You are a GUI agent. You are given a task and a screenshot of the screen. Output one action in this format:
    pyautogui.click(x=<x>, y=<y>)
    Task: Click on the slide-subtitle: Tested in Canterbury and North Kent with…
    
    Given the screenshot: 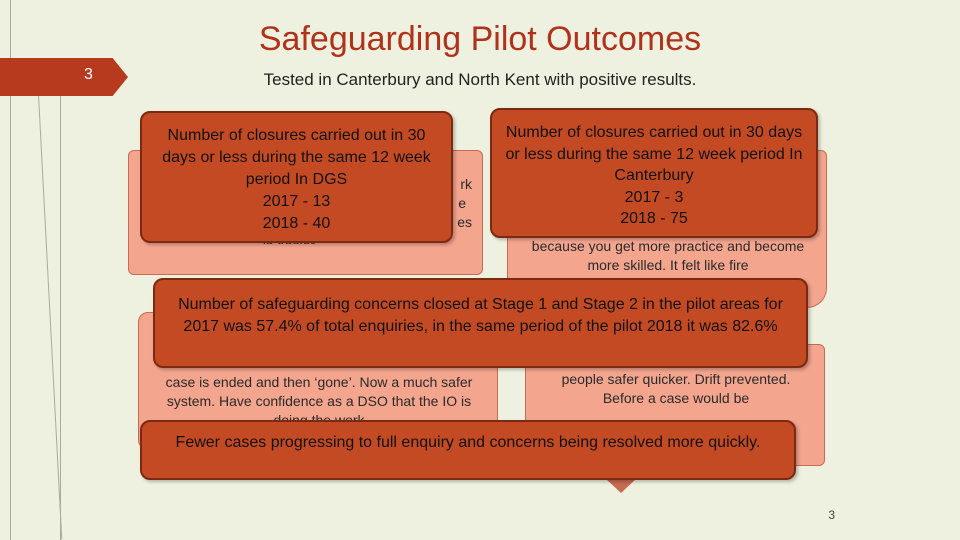 What is the action you would take?
    pyautogui.click(x=480, y=79)
    